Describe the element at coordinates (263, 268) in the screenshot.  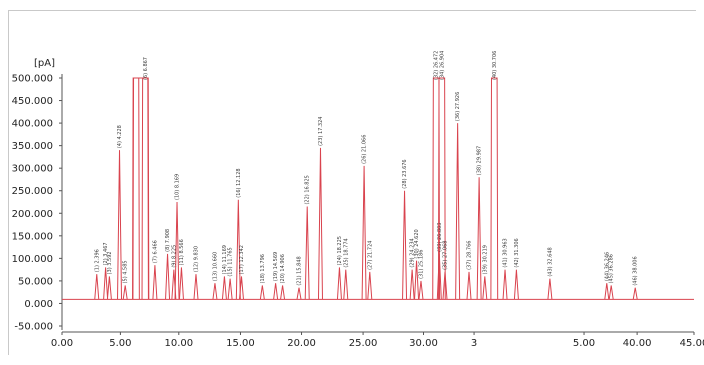
I see `peak-label-19: (18) 13.796` at that location.